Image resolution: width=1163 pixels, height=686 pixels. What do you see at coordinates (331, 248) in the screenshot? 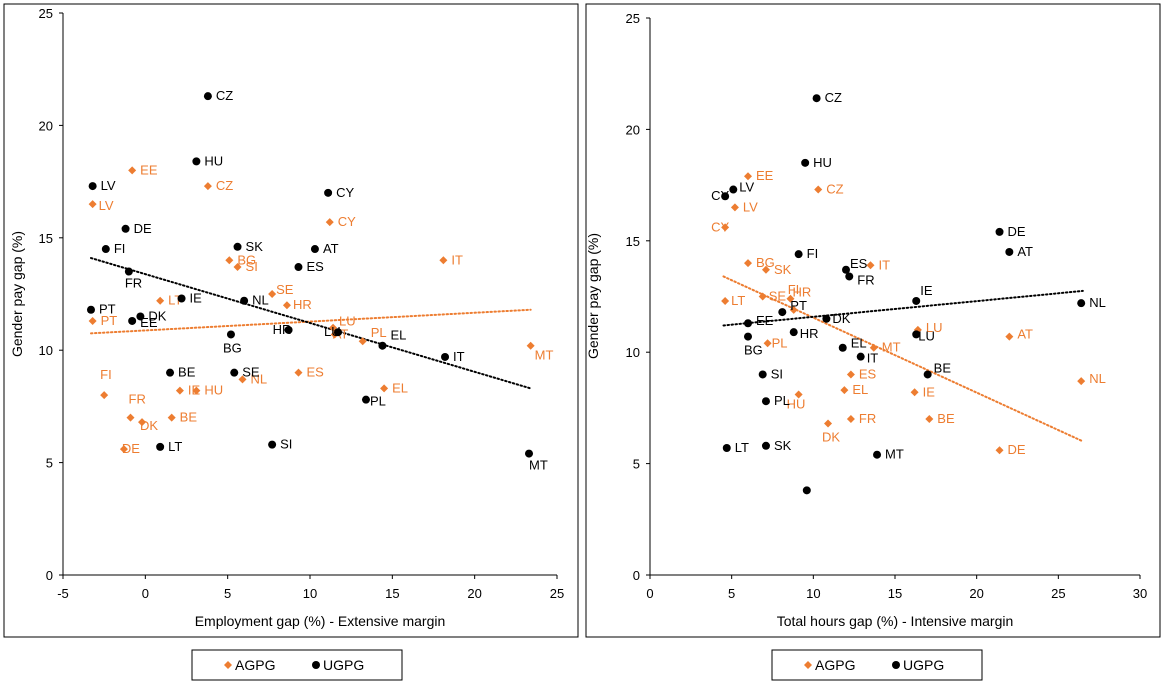
I see `data-label: AT` at bounding box center [331, 248].